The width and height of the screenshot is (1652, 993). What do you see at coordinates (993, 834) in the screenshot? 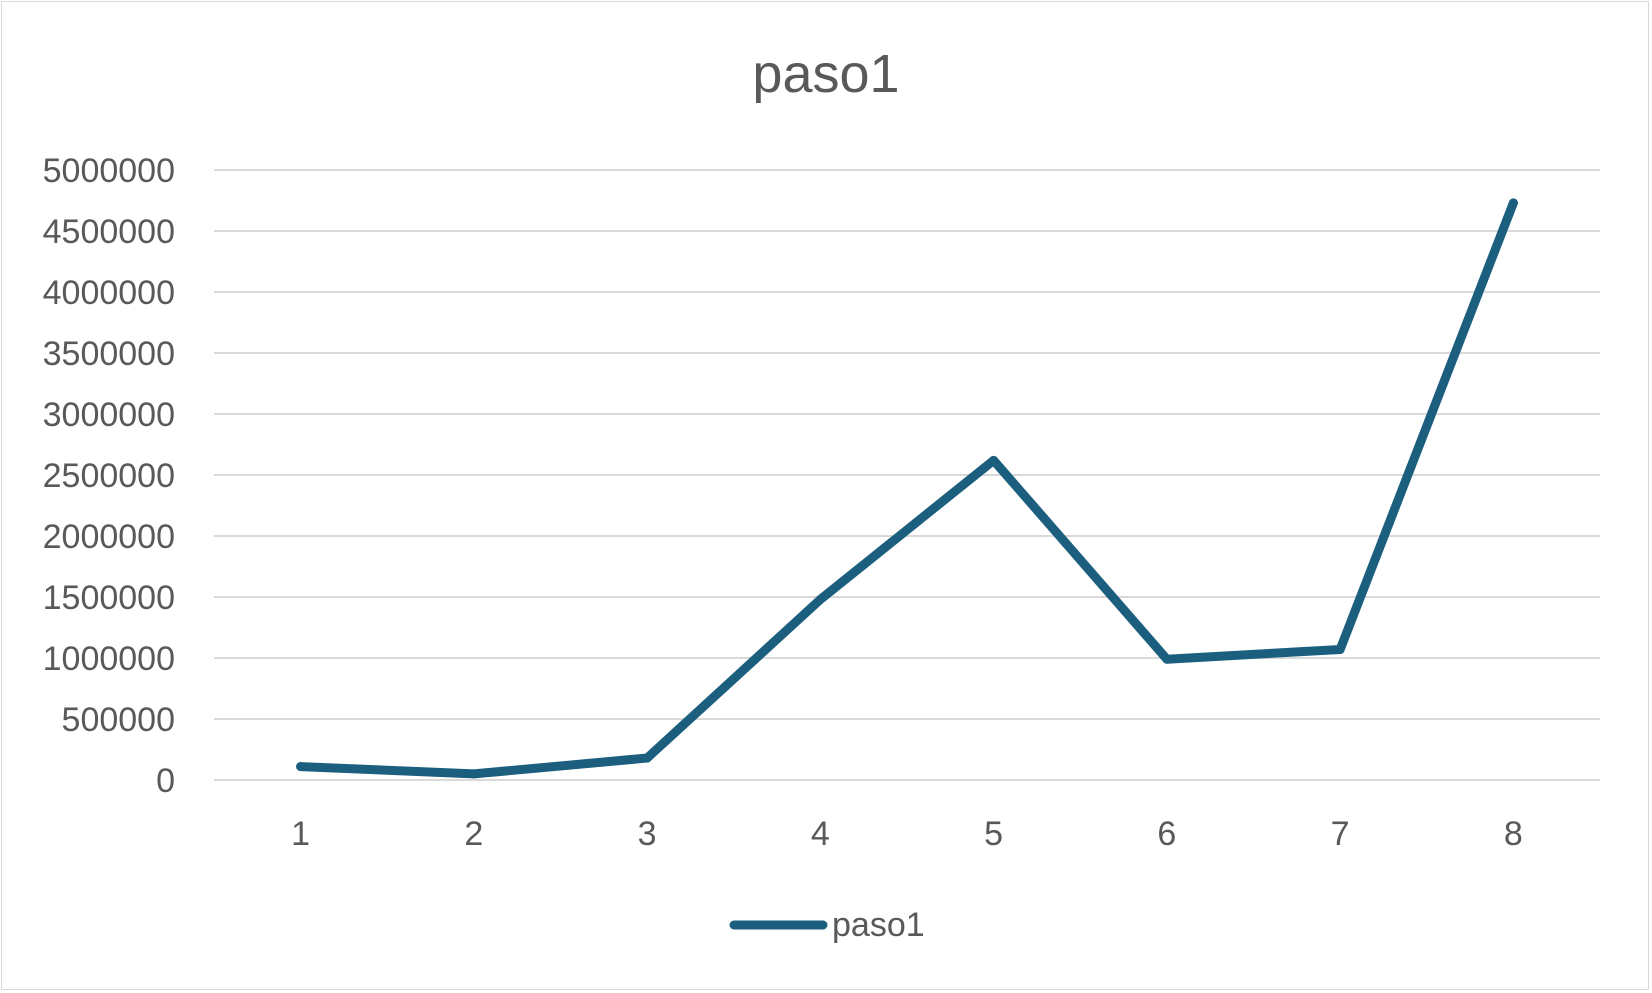
I see `x-tick-label: 5` at bounding box center [993, 834].